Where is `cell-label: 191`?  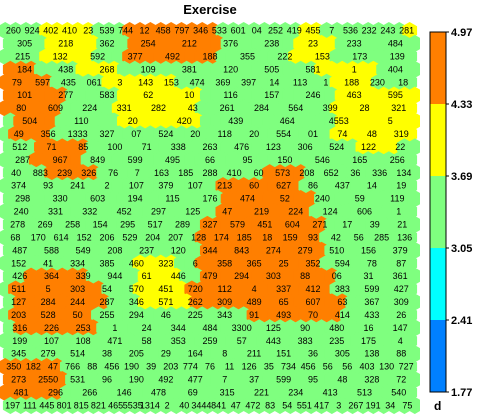 cell-label: 191 is located at coordinates (373, 405).